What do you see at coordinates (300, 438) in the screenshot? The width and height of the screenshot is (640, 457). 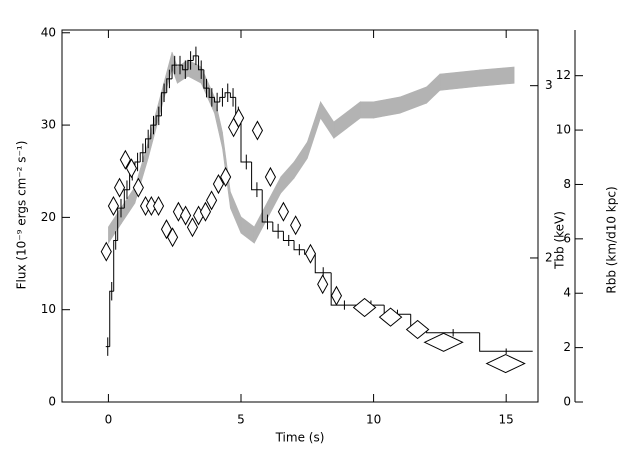 I see `x-axis-label: Time (s)` at bounding box center [300, 438].